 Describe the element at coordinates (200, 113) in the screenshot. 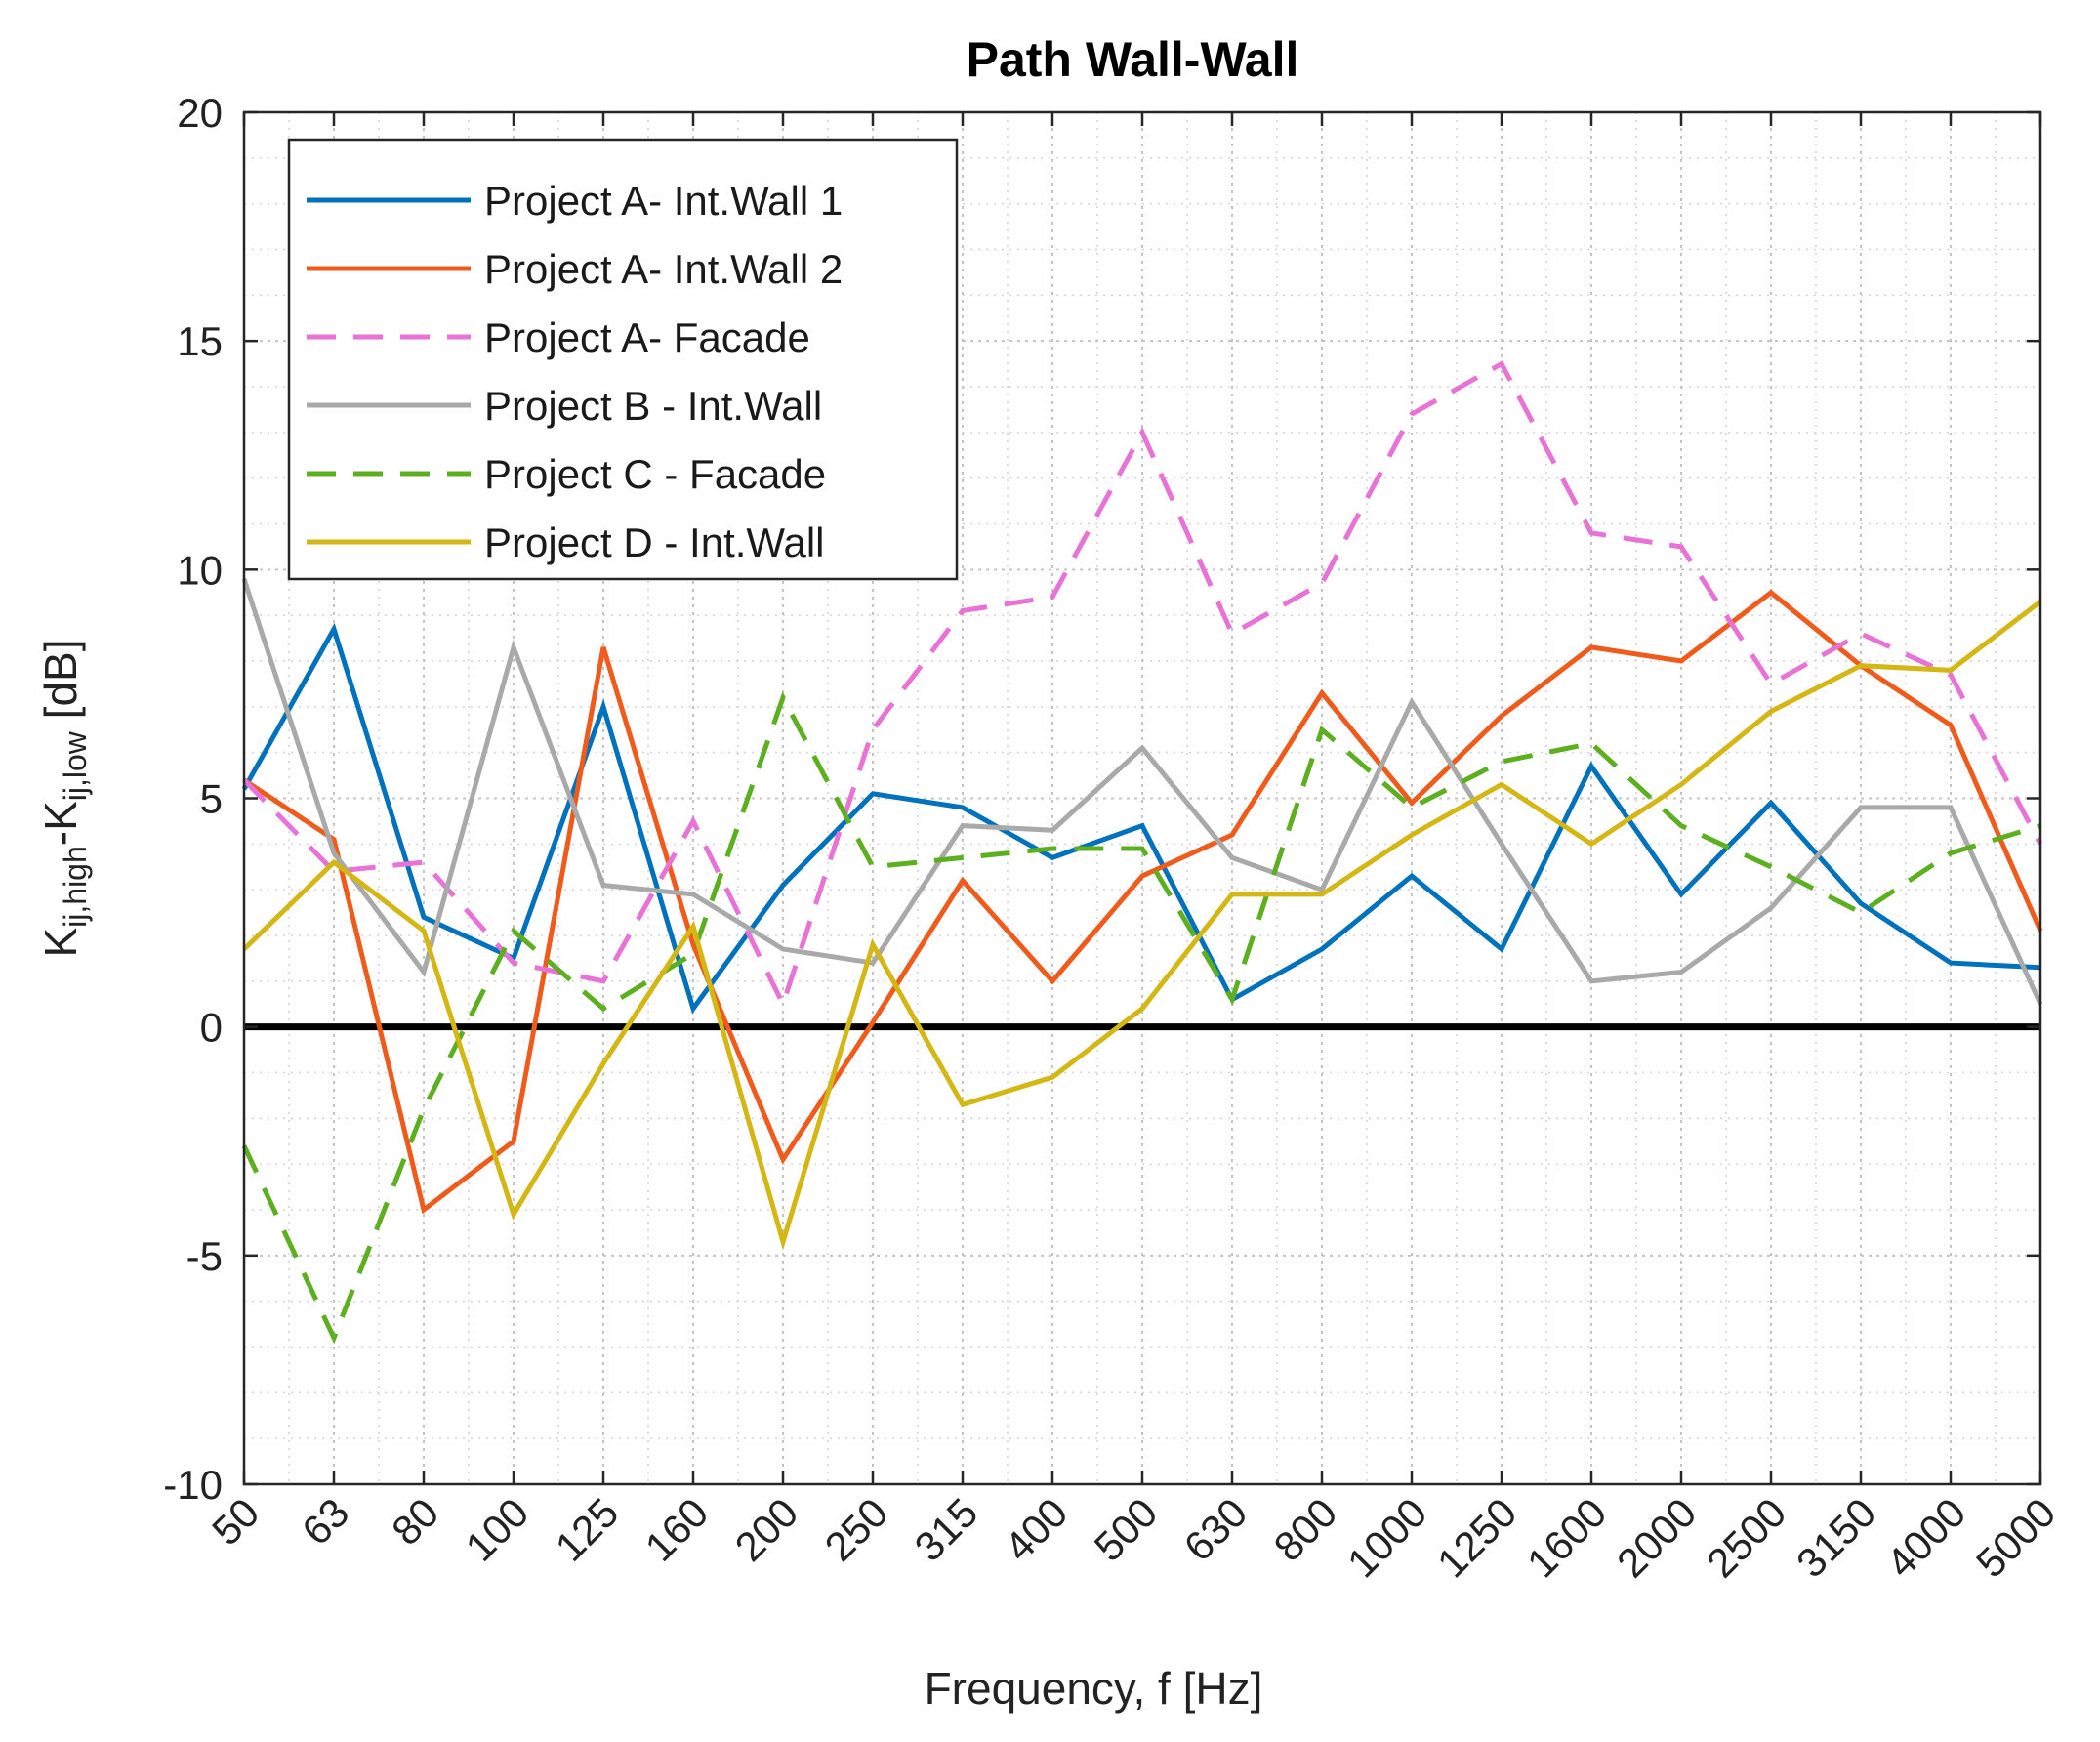

I see `y-tick-label: 20` at that location.